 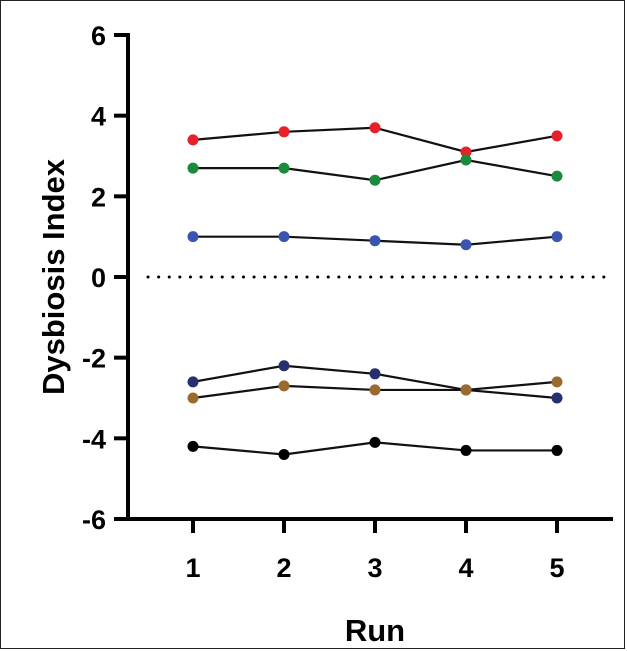 What do you see at coordinates (556, 568) in the screenshot?
I see `x-tick-label: 5` at bounding box center [556, 568].